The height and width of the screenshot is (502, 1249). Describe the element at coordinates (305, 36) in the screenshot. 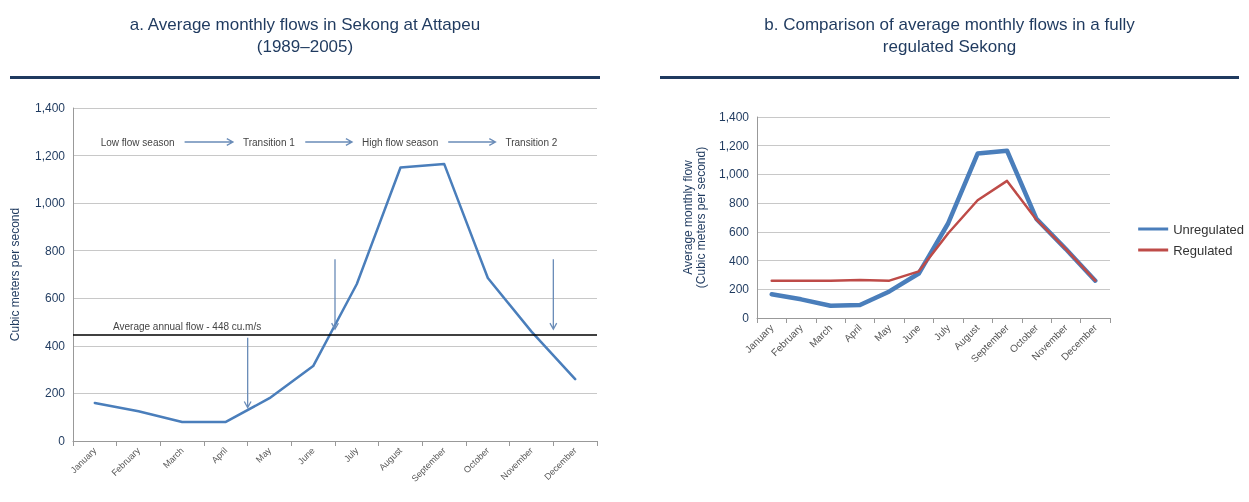

I see `chart-title: a. Average monthly flows in Sekong at Attapeu (1989–2005)` at that location.